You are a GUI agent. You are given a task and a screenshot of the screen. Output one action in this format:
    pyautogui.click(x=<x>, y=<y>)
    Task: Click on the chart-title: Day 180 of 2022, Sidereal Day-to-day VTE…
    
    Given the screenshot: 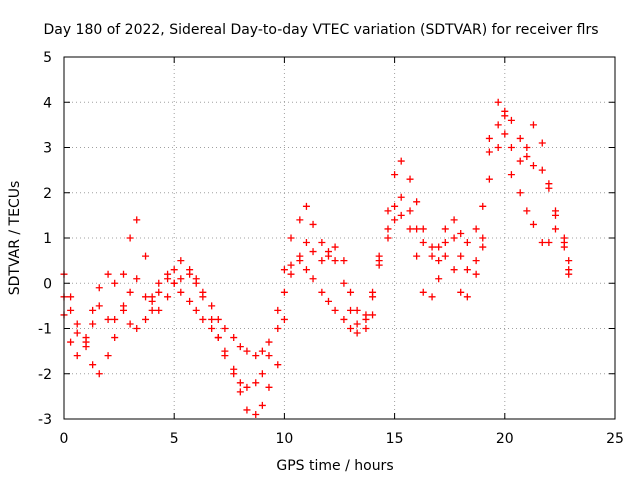 What is the action you would take?
    pyautogui.click(x=320, y=30)
    